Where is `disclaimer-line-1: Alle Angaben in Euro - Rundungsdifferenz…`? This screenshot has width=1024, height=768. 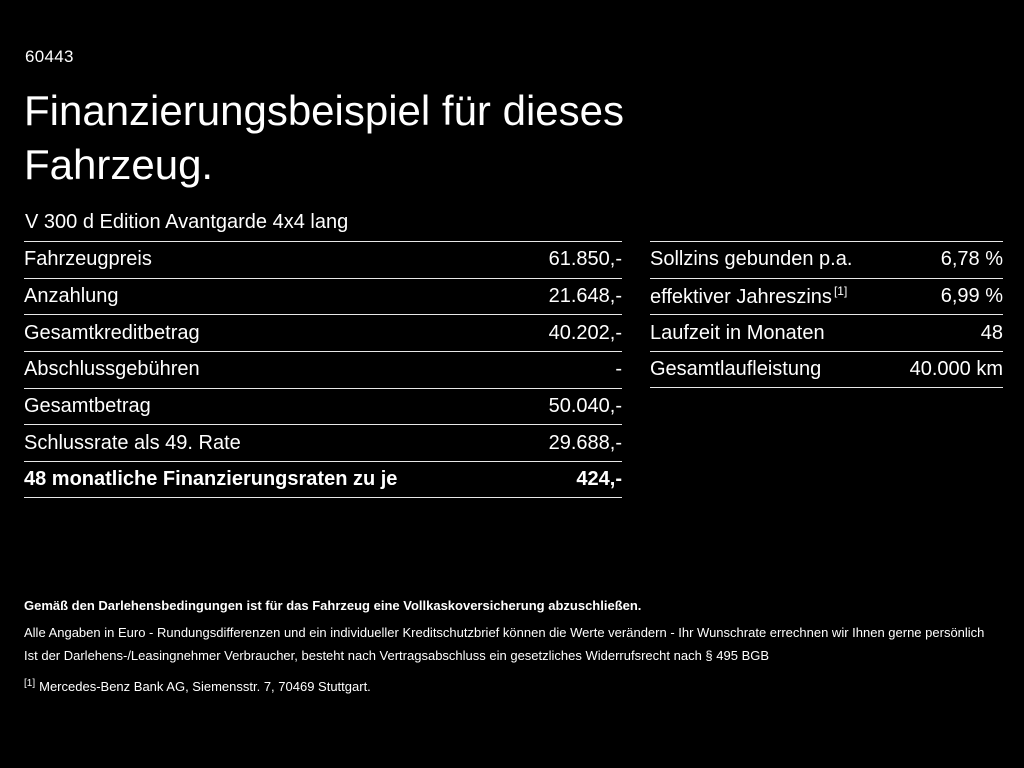
disclaimer-line-1: Alle Angaben in Euro - Rundungsdifferenz… is located at coordinates (504, 632).